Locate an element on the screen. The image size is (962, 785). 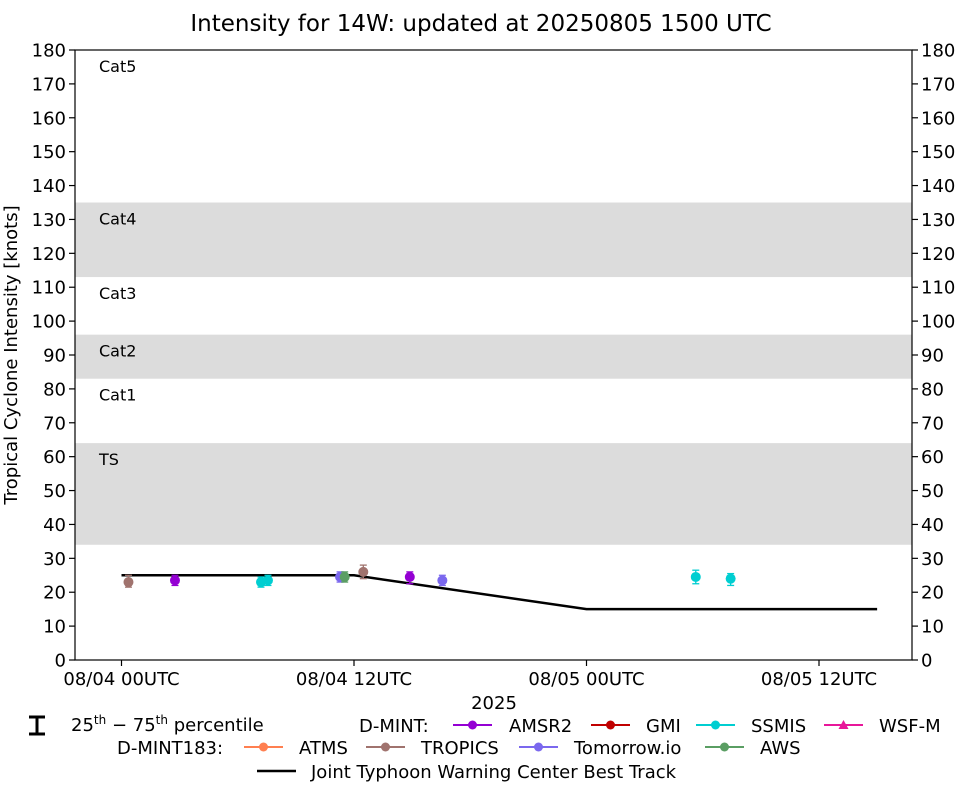
y-tick-label-right: 50 is located at coordinates (932, 491).